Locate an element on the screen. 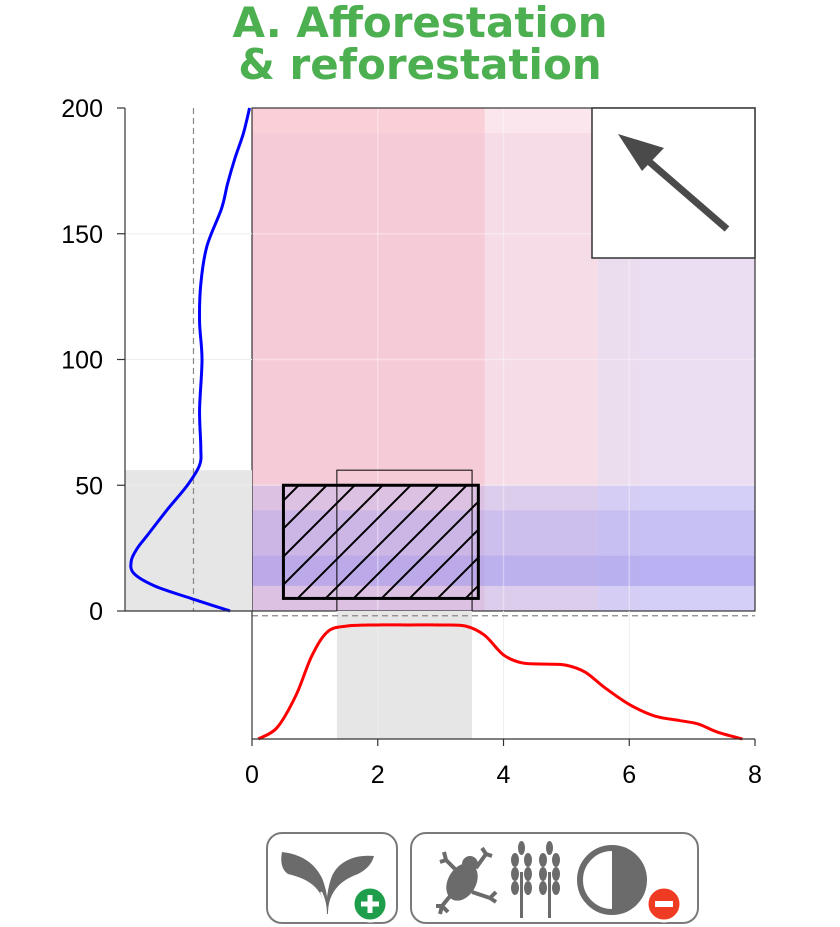 This screenshot has width=840, height=927. x-tick-label: 4 is located at coordinates (504, 775).